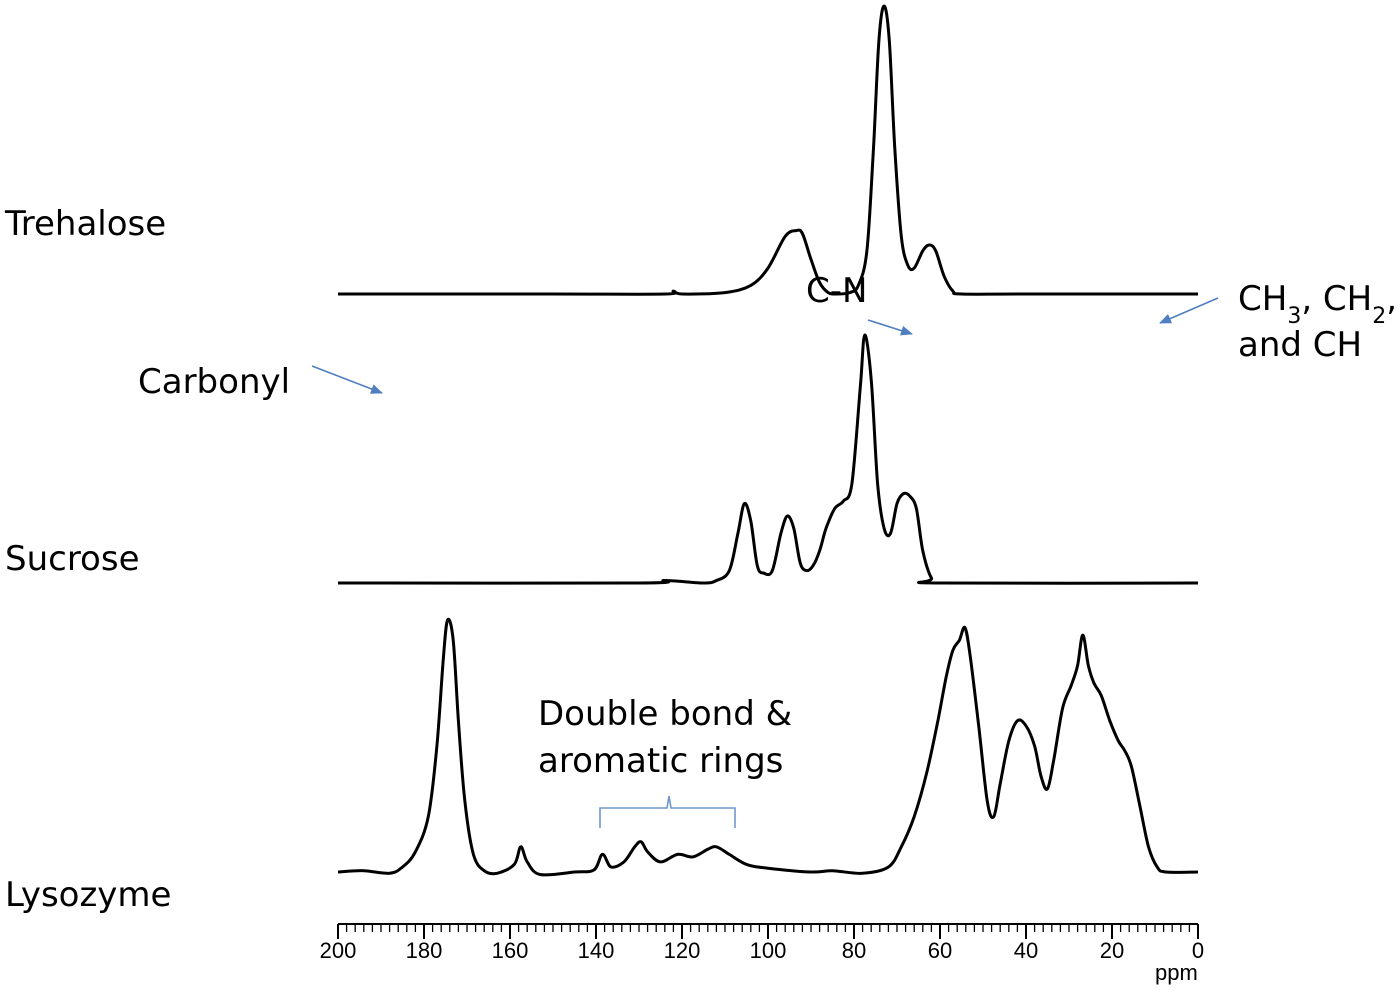 Image resolution: width=1400 pixels, height=991 pixels. What do you see at coordinates (1391, 299) in the screenshot?
I see `ch-comma: ,` at bounding box center [1391, 299].